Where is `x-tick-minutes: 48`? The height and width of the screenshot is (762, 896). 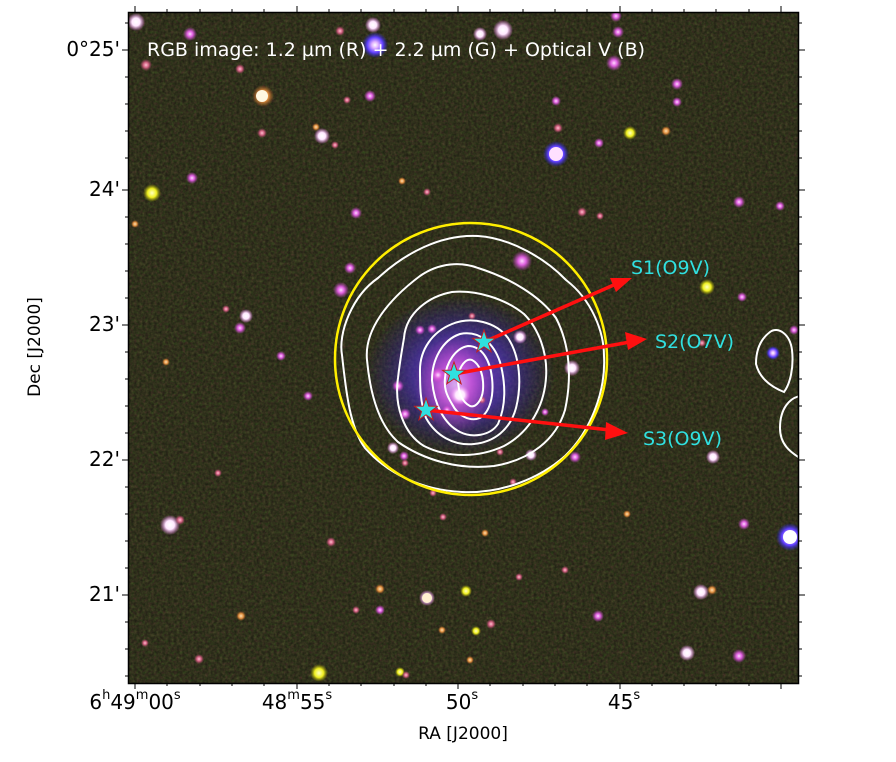 x-tick-minutes: 48 is located at coordinates (274, 702).